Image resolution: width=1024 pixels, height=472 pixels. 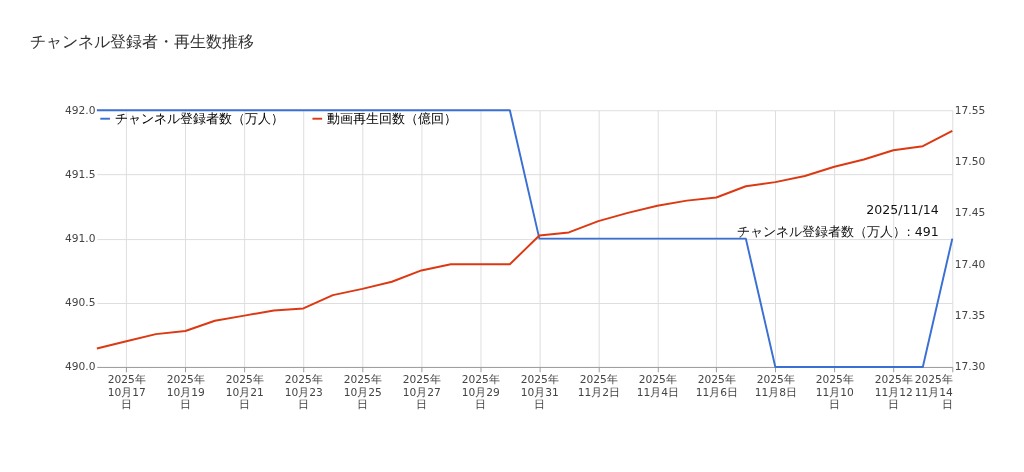 What do you see at coordinates (303, 392) in the screenshot?
I see `x-tick-label: 2025年 10月23 日` at bounding box center [303, 392].